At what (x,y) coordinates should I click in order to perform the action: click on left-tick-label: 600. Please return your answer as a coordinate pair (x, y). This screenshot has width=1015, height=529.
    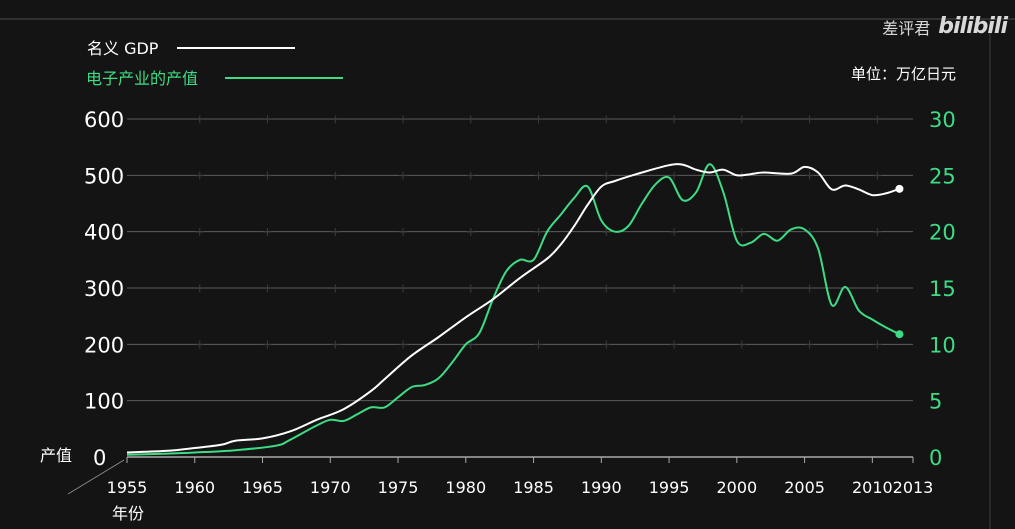
    Looking at the image, I should click on (104, 120).